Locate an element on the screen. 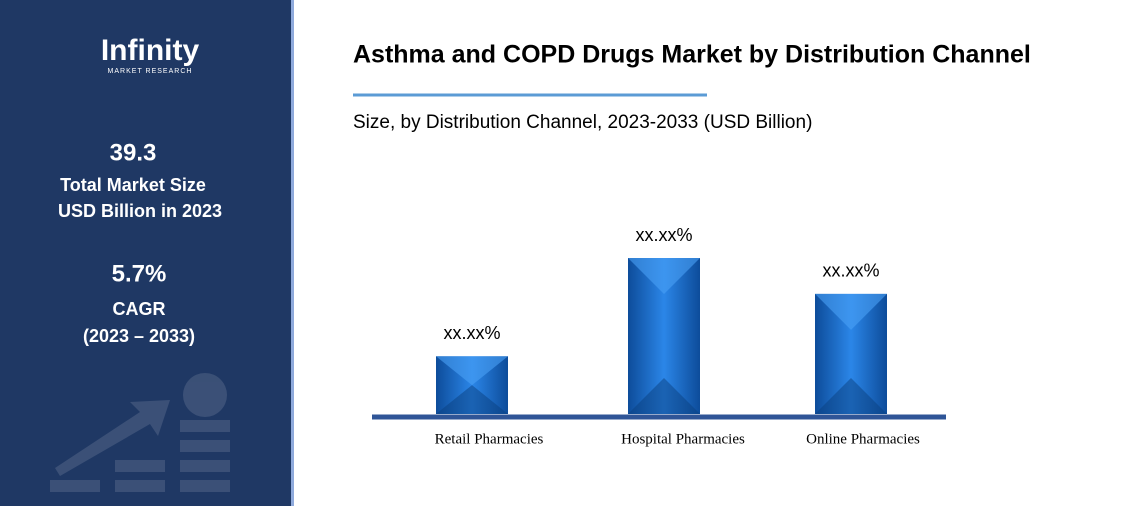 This screenshot has height=511, width=1139. cagr-label: CAGR is located at coordinates (139, 309).